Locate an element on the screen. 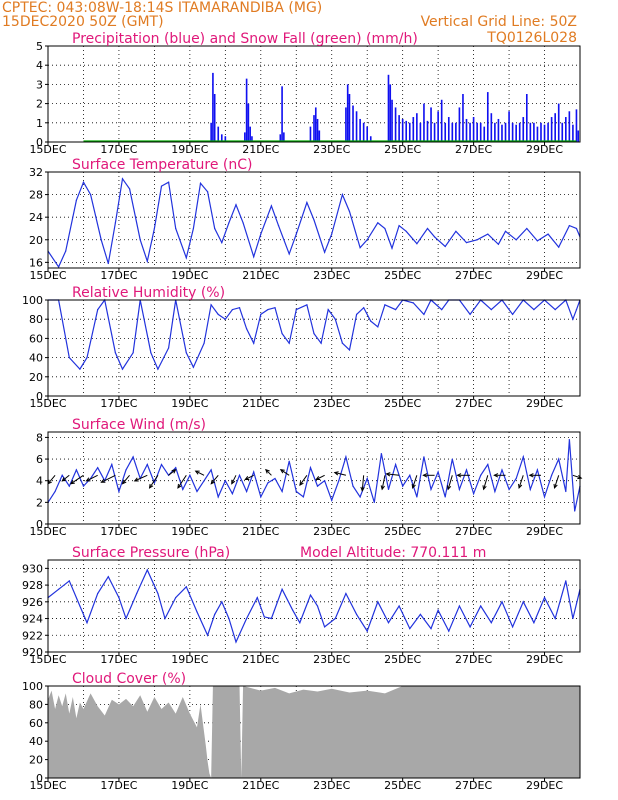 This screenshot has width=618, height=800. x-tick-label: 23DEC is located at coordinates (331, 531).